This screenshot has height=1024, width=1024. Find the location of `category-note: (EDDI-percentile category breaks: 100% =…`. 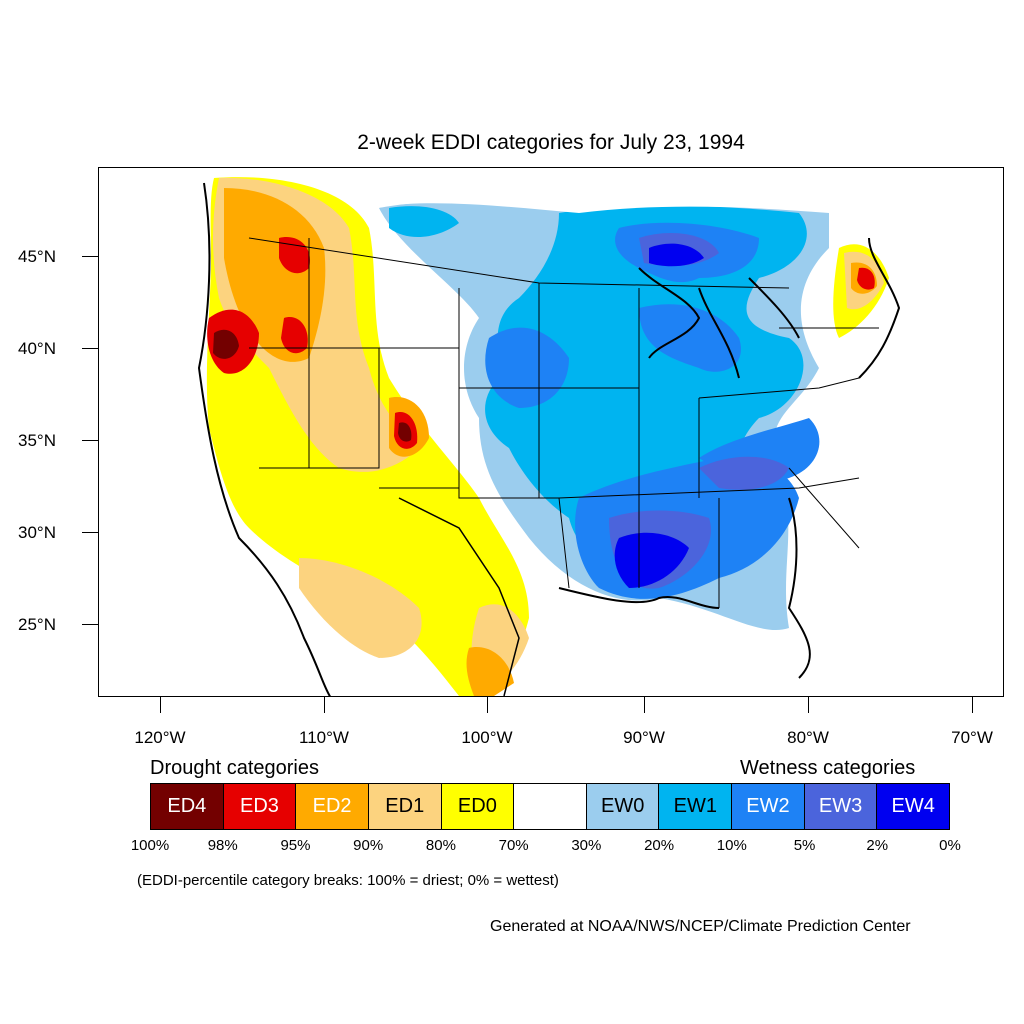

category-note: (EDDI-percentile category breaks: 100% =… is located at coordinates (348, 880).